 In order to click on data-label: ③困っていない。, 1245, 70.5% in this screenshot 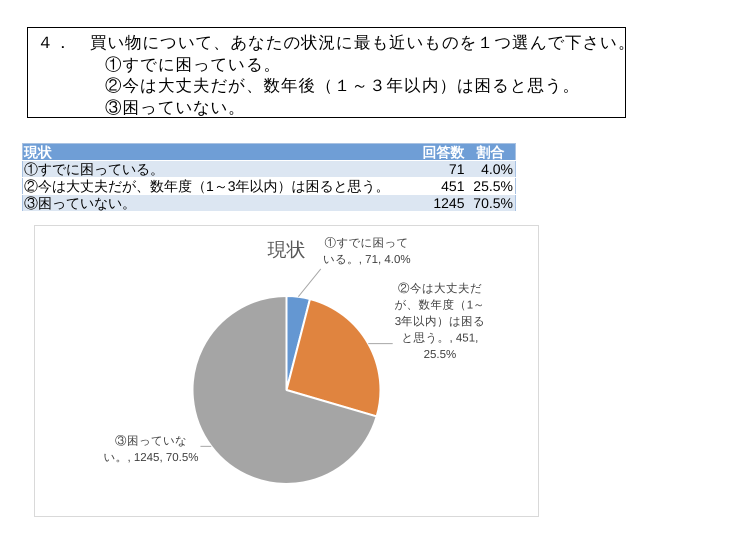, I will do `click(150, 449)`.